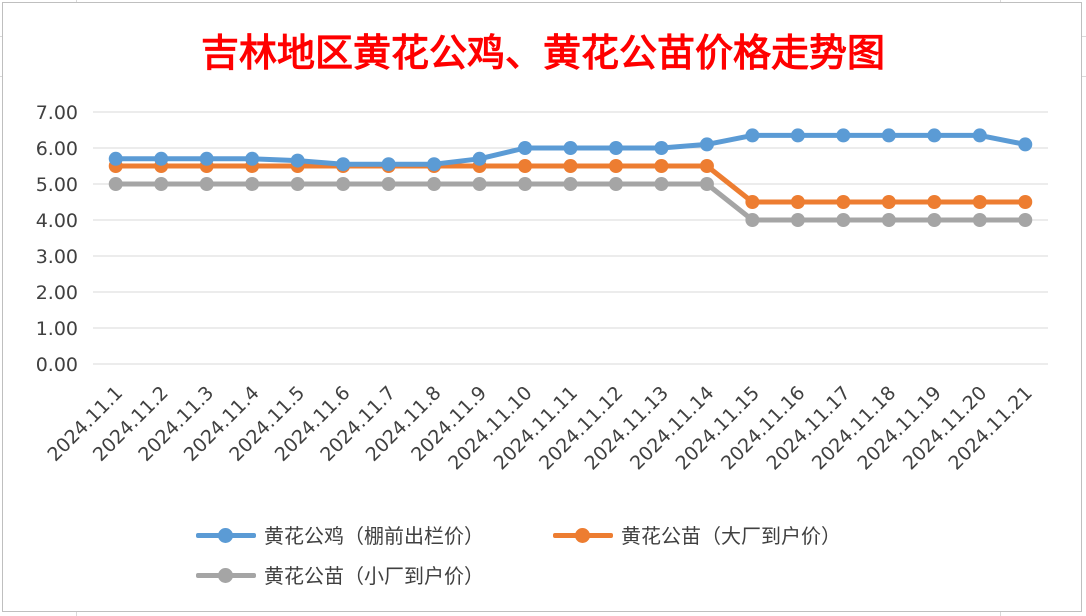  What do you see at coordinates (57, 329) in the screenshot?
I see `y-tick-label: 1.00` at bounding box center [57, 329].